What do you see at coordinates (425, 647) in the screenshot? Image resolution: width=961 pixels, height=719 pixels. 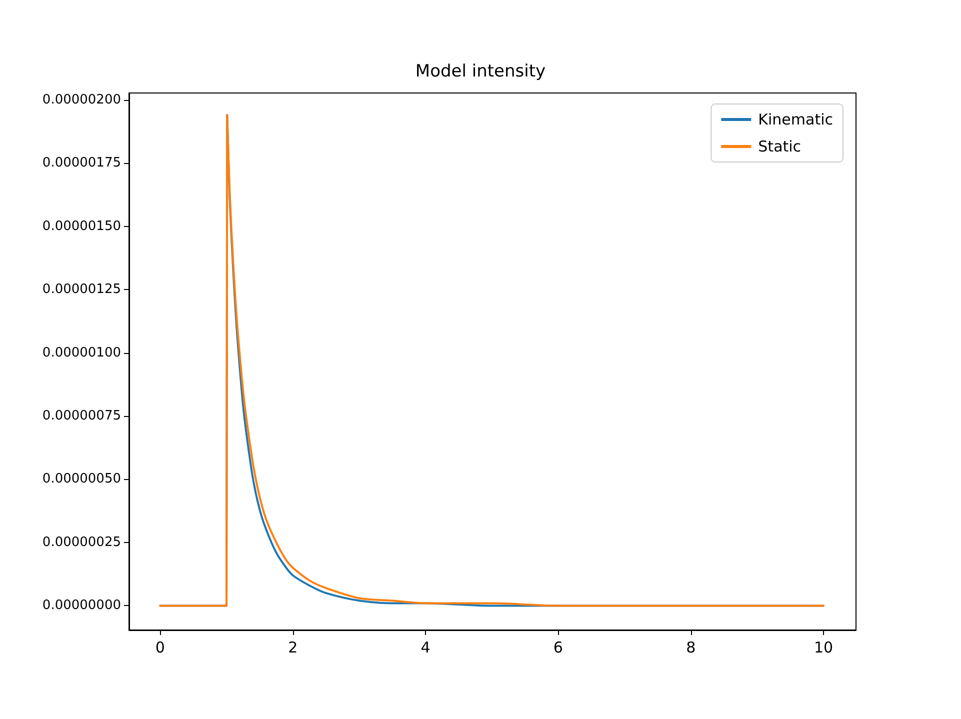 I see `x-tick-label: 4` at bounding box center [425, 647].